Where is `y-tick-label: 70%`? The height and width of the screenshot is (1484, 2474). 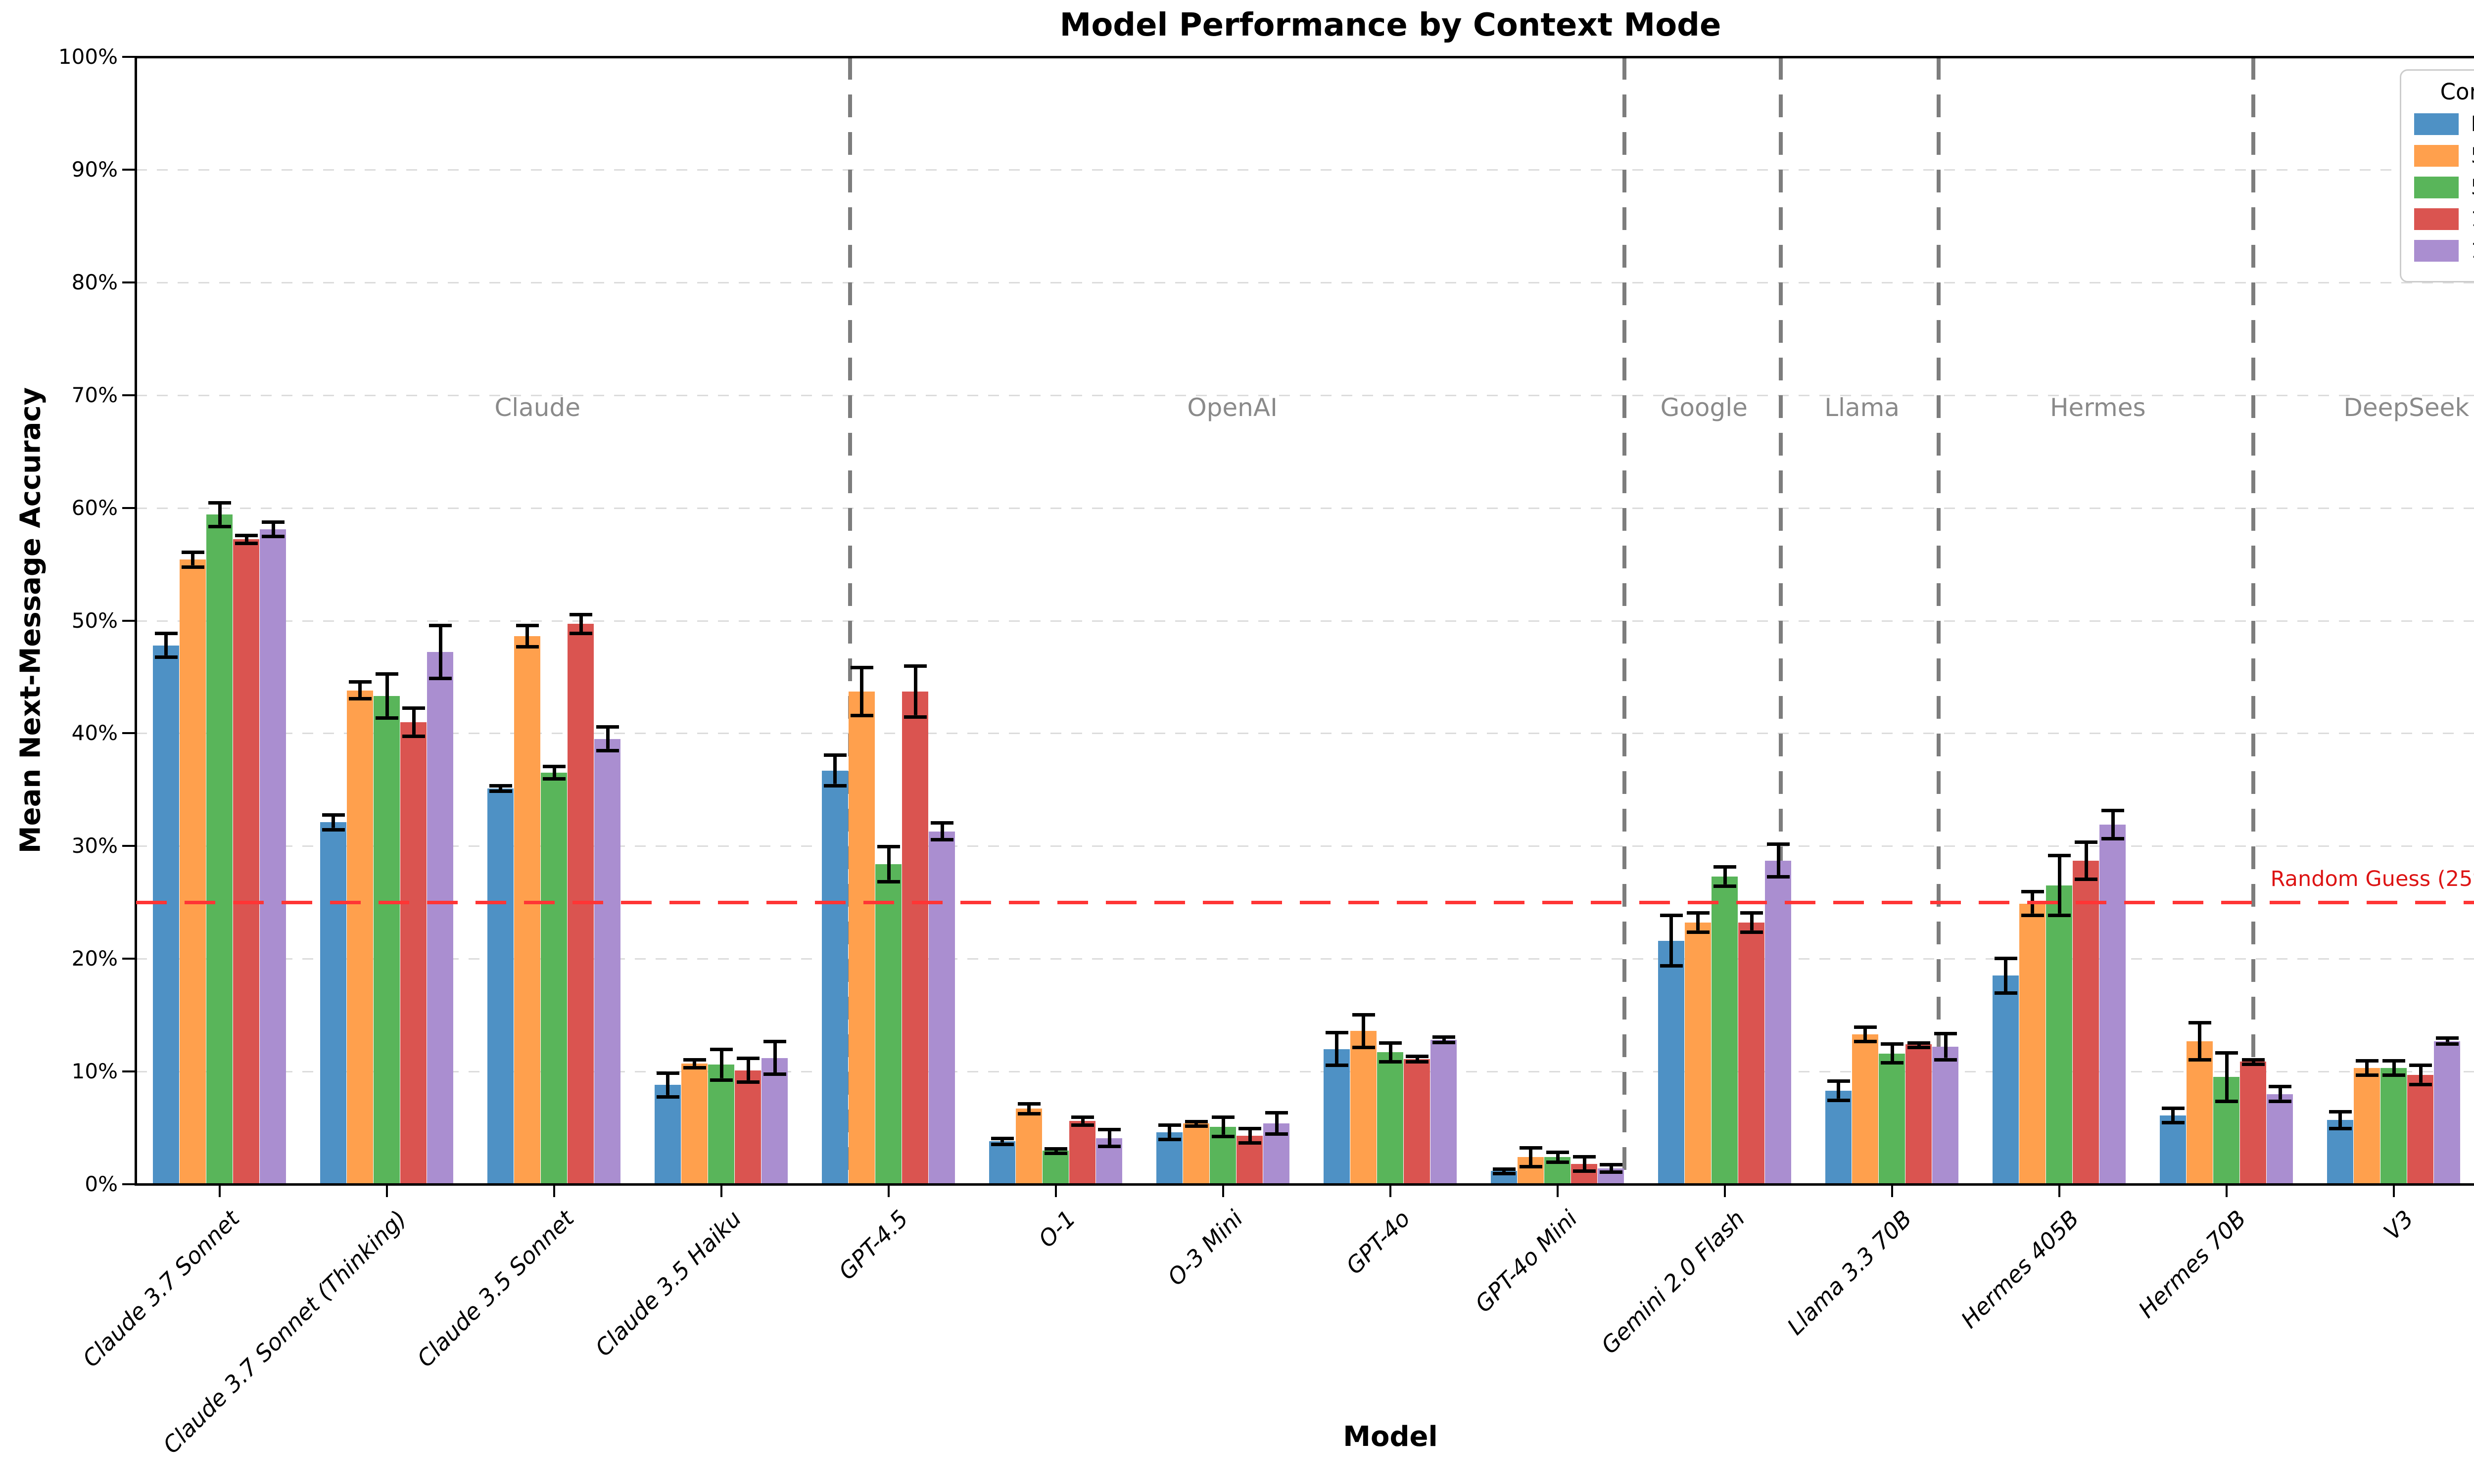
y-tick-label: 70% is located at coordinates (95, 394).